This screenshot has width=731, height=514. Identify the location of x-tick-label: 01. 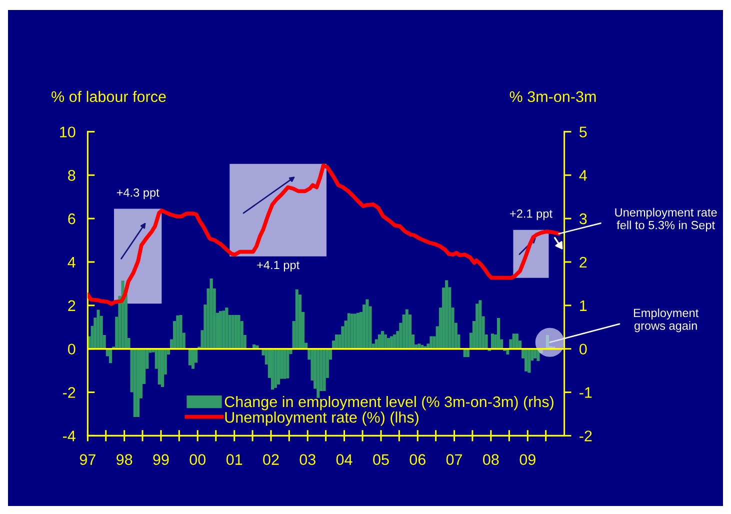
(234, 459).